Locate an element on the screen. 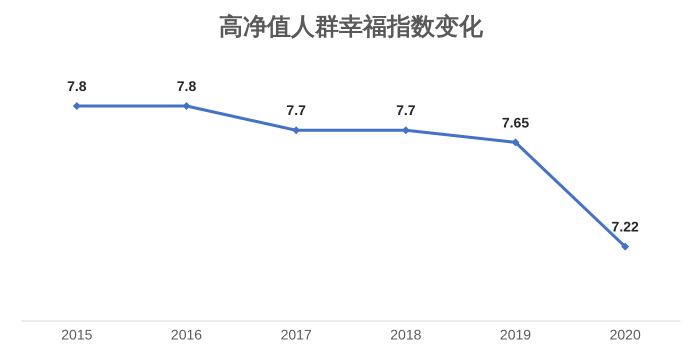 The image size is (700, 350). x-tick-label: 2019 is located at coordinates (516, 334).